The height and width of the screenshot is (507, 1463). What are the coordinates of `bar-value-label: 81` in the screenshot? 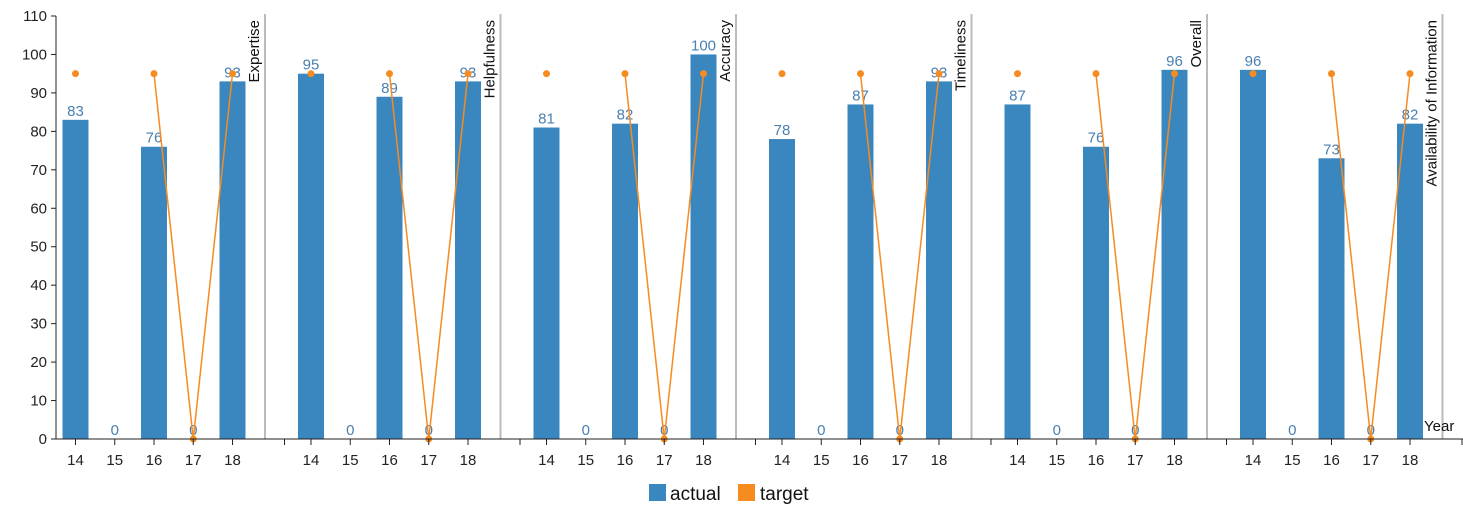 It's located at (546, 119).